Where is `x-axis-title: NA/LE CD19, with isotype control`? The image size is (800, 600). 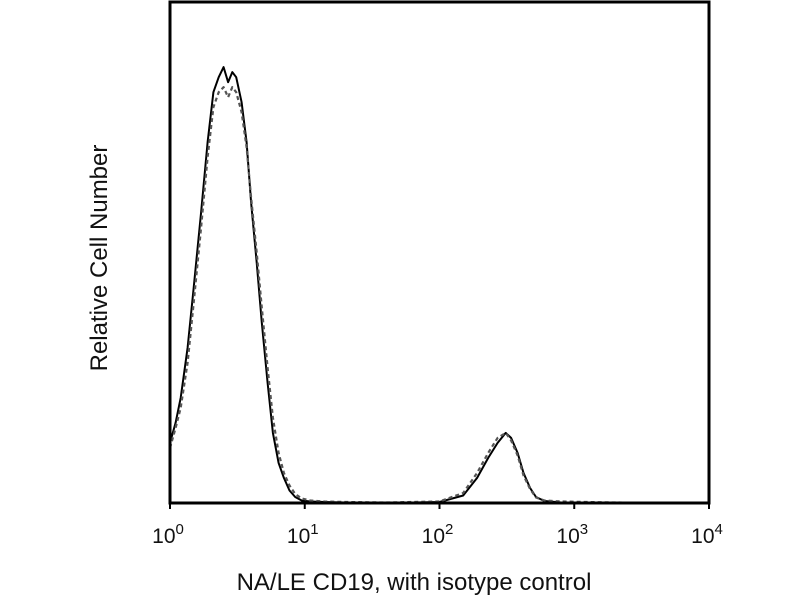
x-axis-title: NA/LE CD19, with isotype control is located at coordinates (414, 582).